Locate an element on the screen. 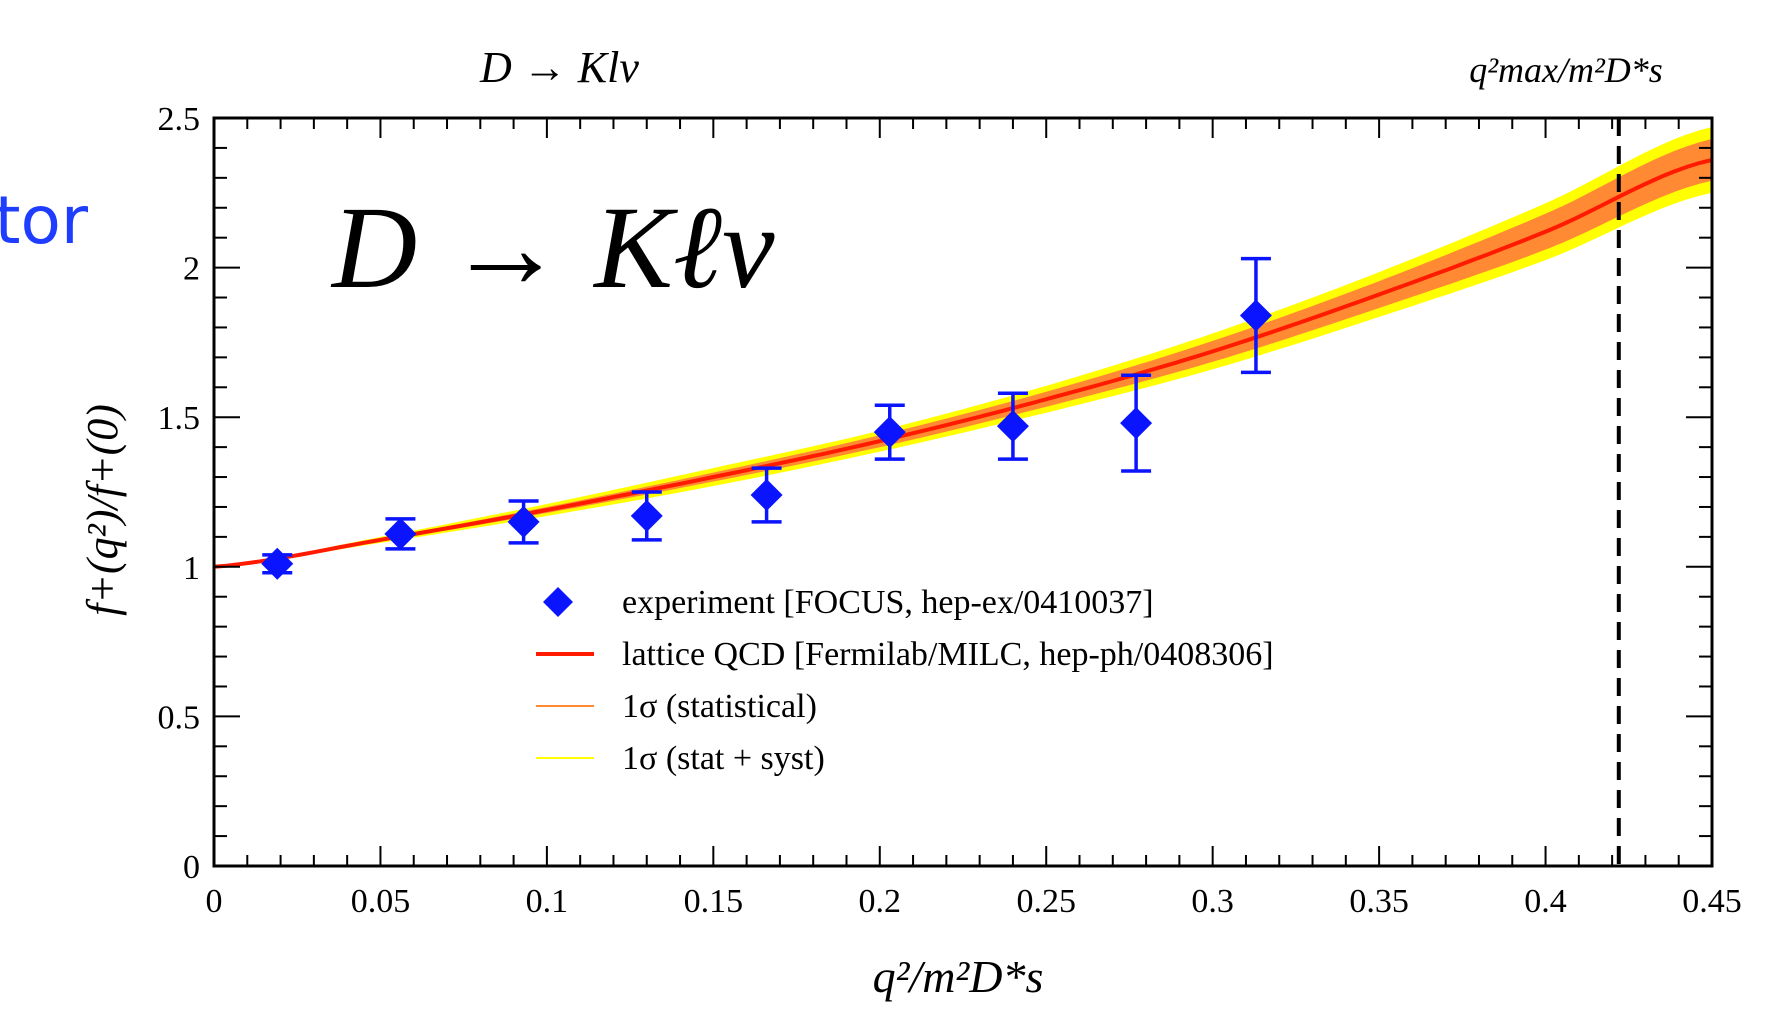 The image size is (1792, 1012). legend-entry-band-stat: 1σ (statistical) is located at coordinates (676, 706).